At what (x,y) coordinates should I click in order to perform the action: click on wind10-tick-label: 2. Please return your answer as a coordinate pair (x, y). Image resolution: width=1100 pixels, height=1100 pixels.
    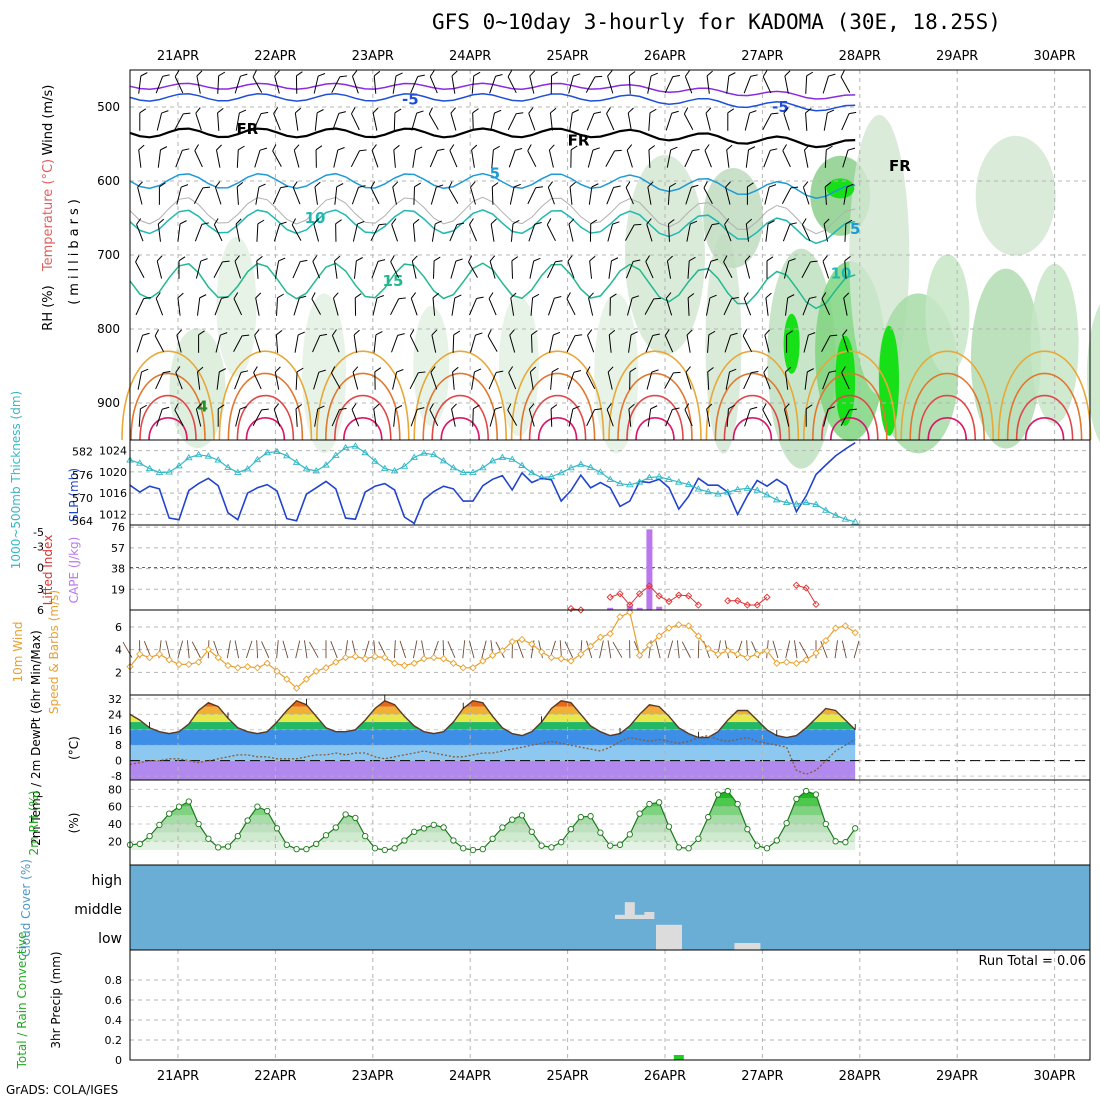
    Looking at the image, I should click on (118, 672).